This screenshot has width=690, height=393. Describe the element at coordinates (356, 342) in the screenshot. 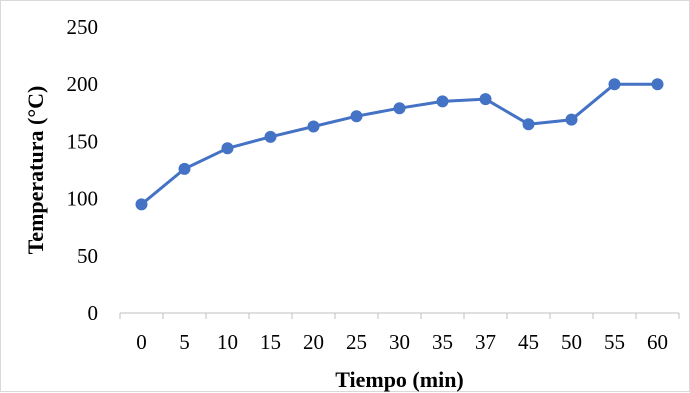

I see `x-tick-label: 25` at that location.